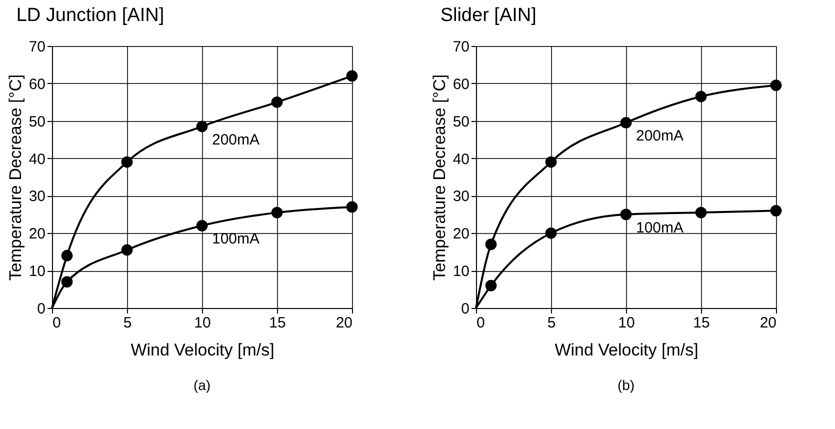  Describe the element at coordinates (202, 385) in the screenshot. I see `text: (a)` at that location.